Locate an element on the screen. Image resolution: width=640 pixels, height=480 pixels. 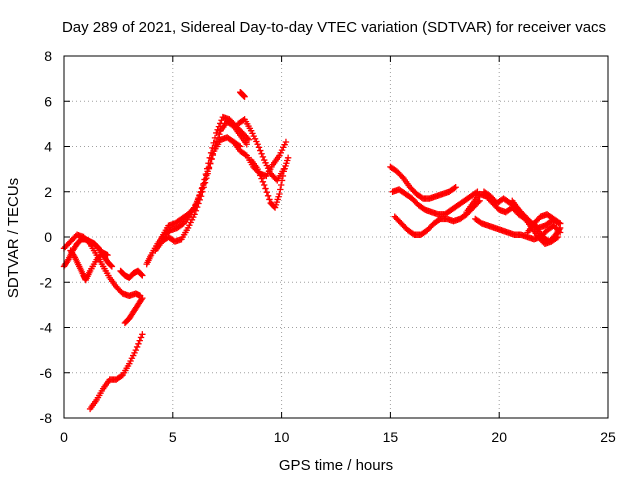
series-track-c is located at coordinates (89, 265).